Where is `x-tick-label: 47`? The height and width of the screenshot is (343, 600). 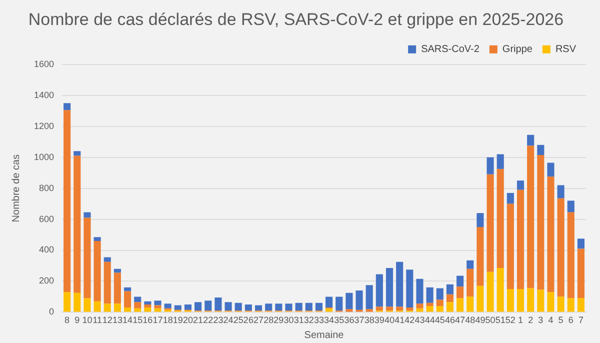
x-tick-label: 47 is located at coordinates (460, 320).